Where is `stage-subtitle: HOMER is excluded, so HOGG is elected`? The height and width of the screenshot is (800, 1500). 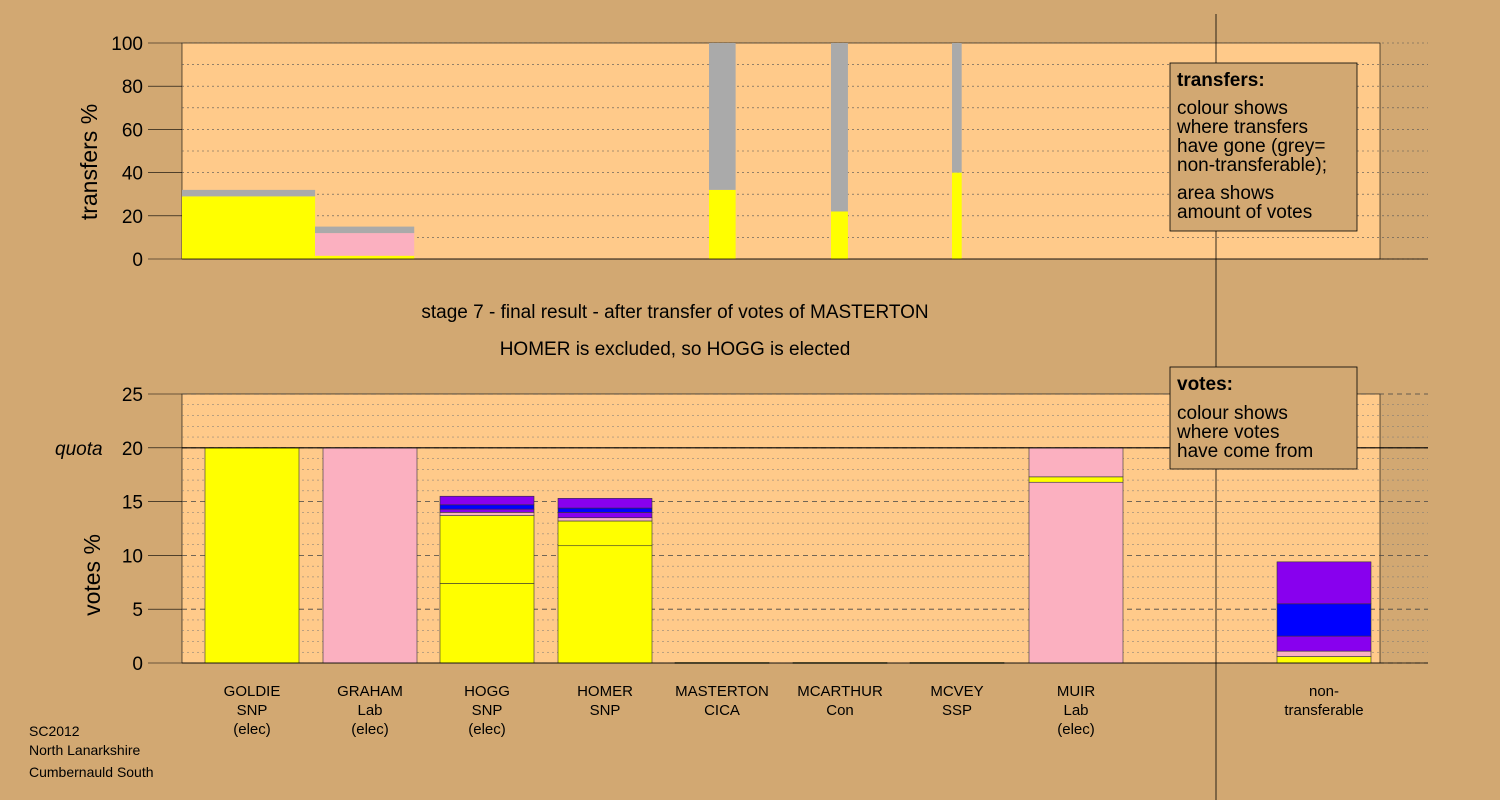
stage-subtitle: HOMER is excluded, so HOGG is elected is located at coordinates (675, 349).